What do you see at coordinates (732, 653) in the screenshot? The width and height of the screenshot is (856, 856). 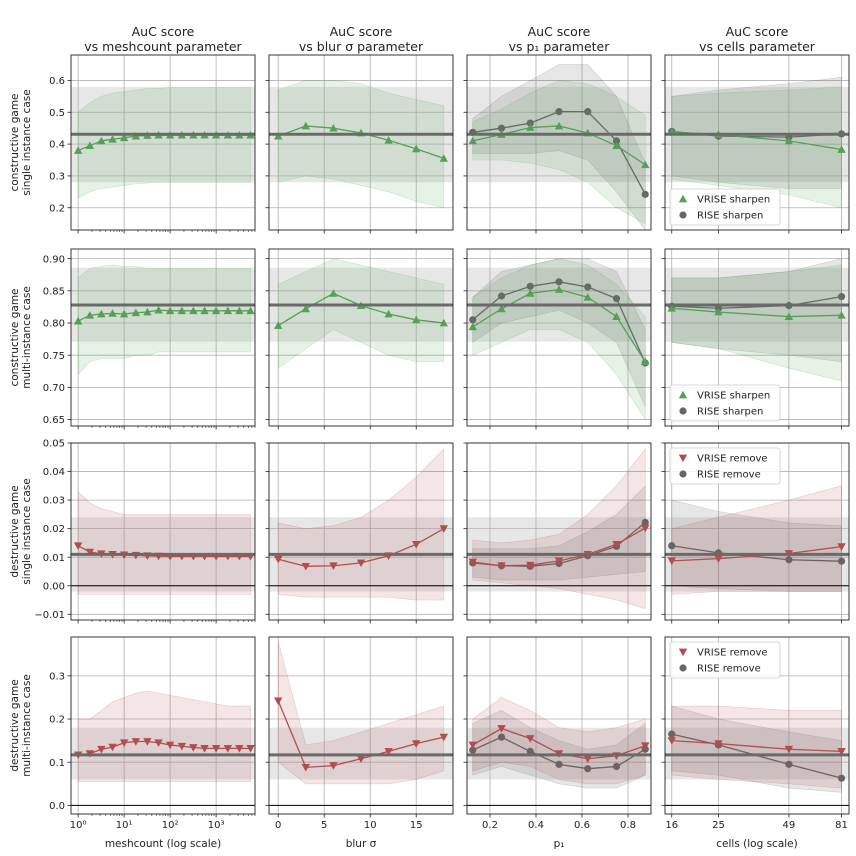 I see `legend-label: VRISE remove` at bounding box center [732, 653].